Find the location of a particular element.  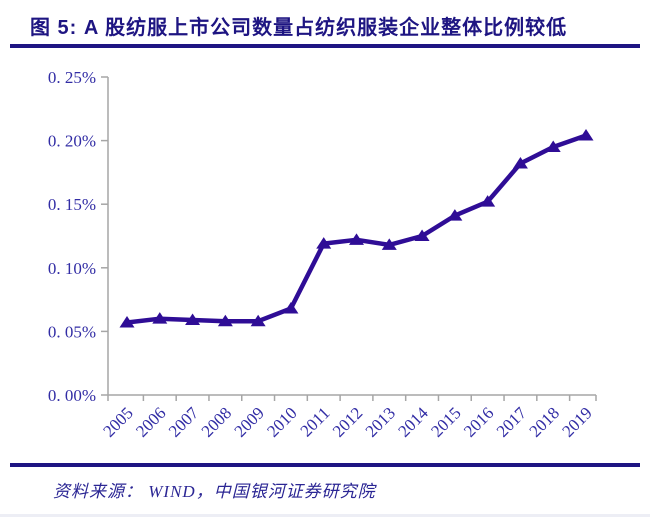

data-point-2019 is located at coordinates (586, 135).